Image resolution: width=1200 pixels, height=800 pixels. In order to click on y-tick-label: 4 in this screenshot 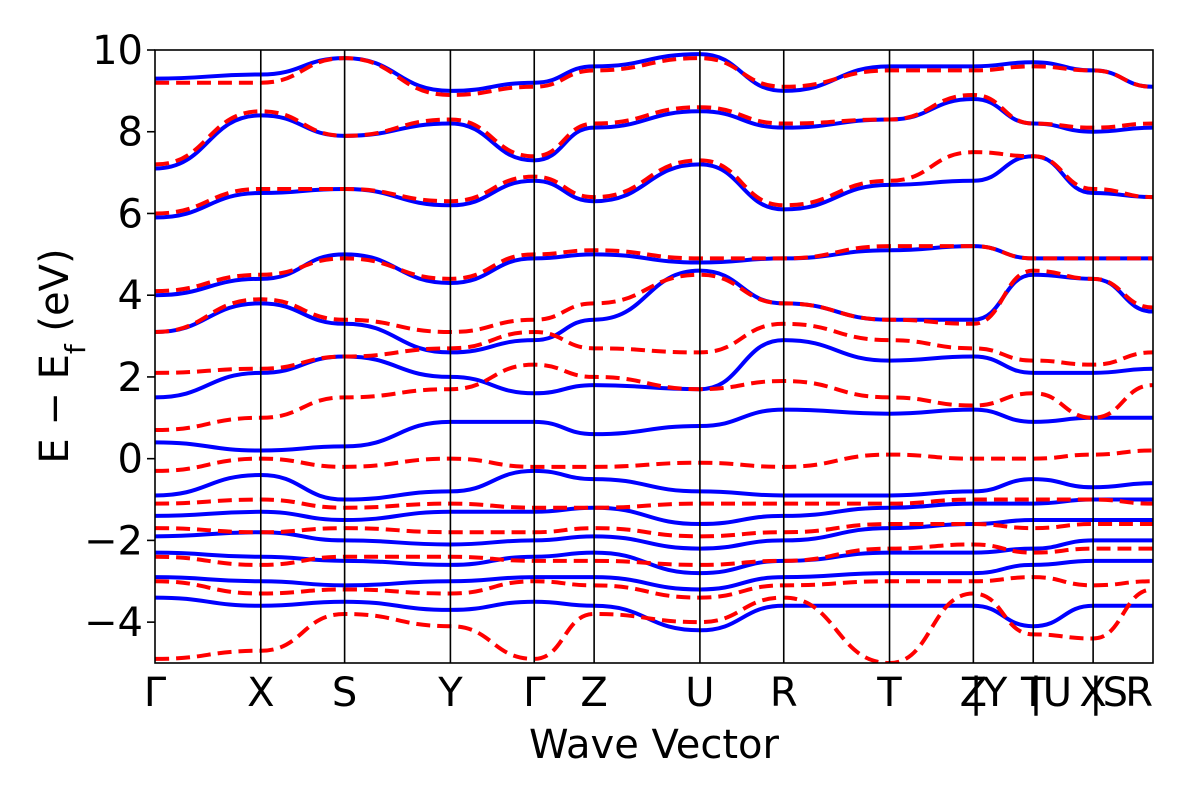, I will do `click(130, 296)`.